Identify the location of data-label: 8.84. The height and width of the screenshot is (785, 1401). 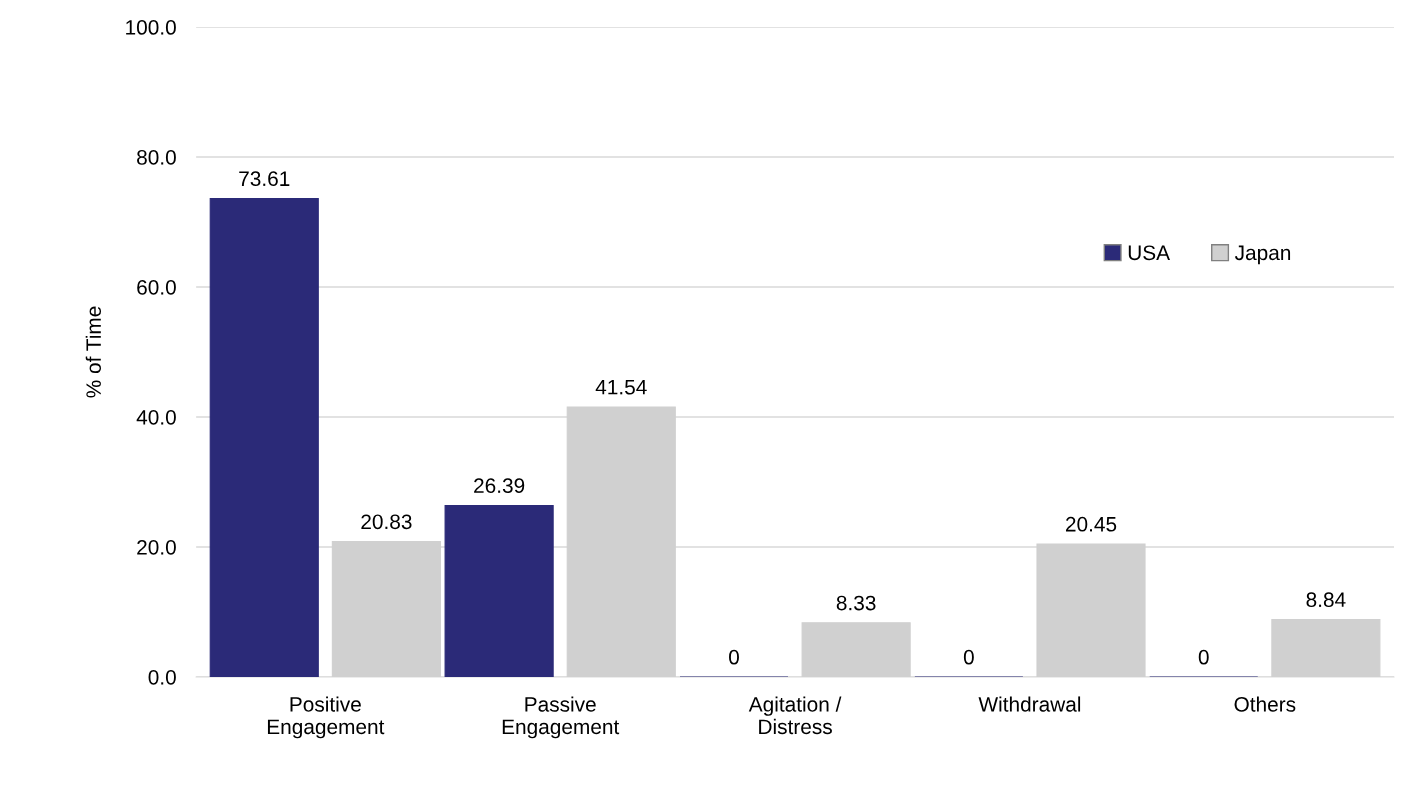
(1326, 600).